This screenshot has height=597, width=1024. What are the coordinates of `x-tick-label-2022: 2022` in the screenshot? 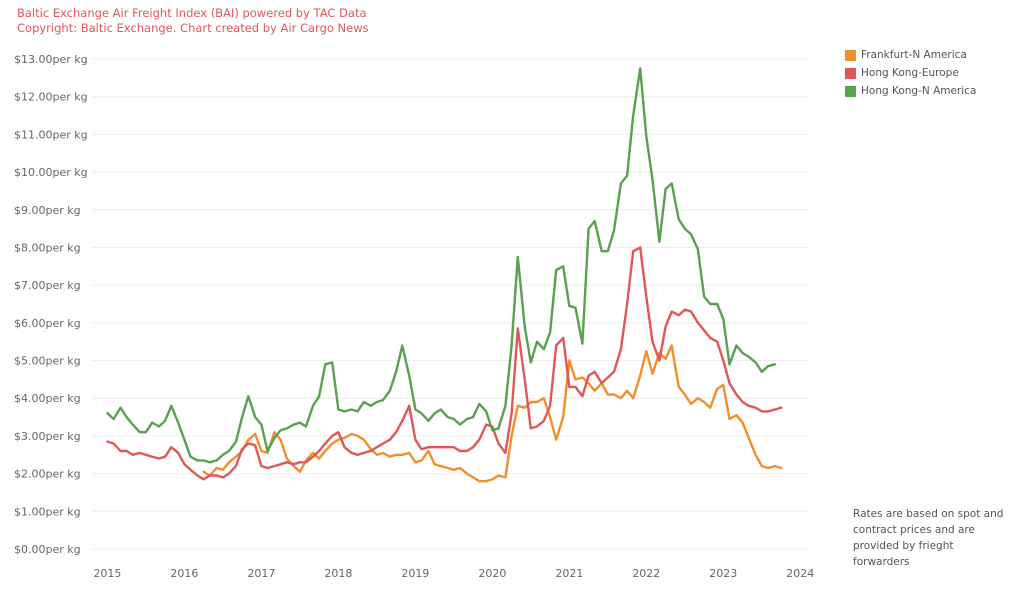 It's located at (646, 573).